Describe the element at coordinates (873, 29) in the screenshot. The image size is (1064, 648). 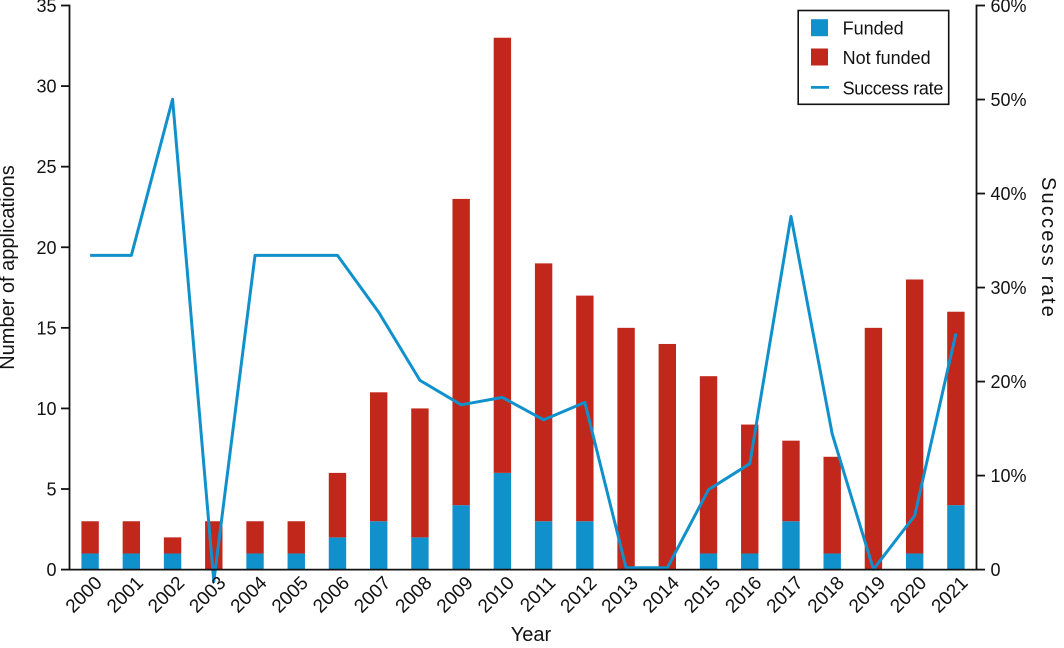
I see `svg-text: Funded` at that location.